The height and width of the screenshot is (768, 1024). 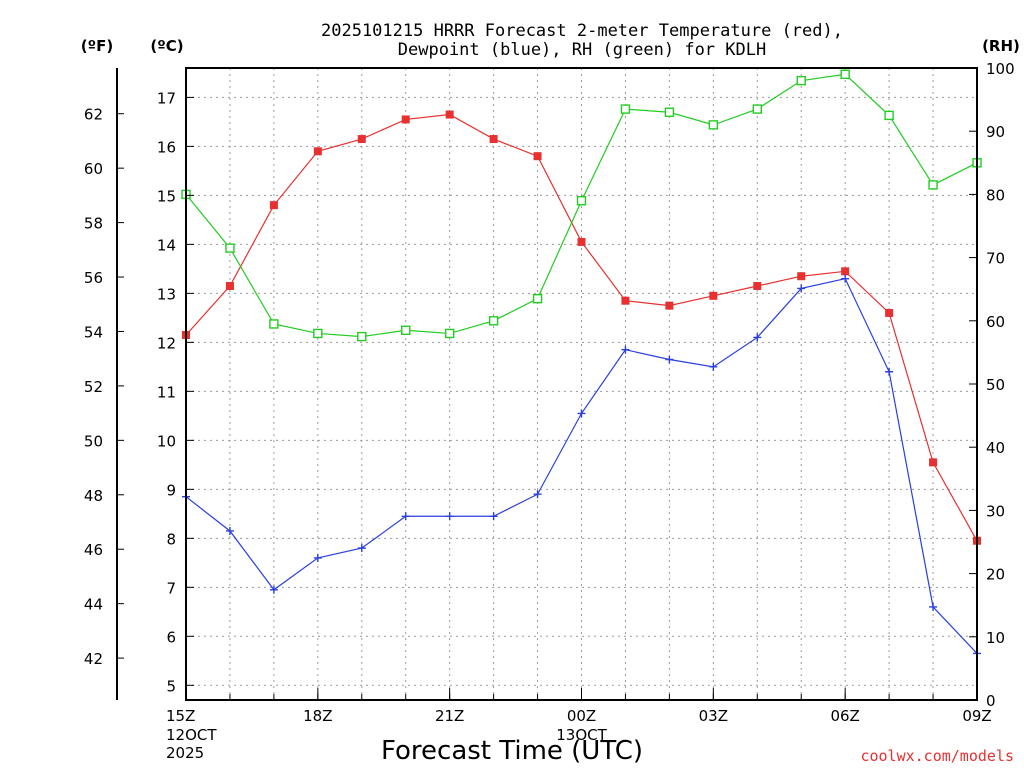 What do you see at coordinates (995, 638) in the screenshot?
I see `rh-tick-label: 10` at bounding box center [995, 638].